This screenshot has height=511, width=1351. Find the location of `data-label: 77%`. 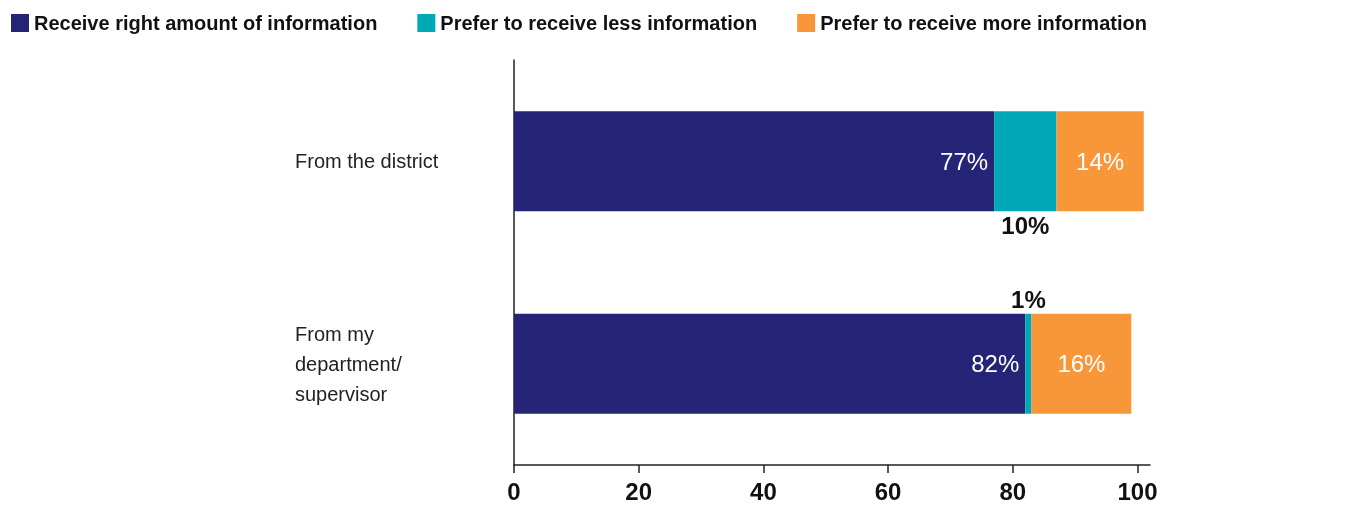

data-label: 77% is located at coordinates (964, 161).